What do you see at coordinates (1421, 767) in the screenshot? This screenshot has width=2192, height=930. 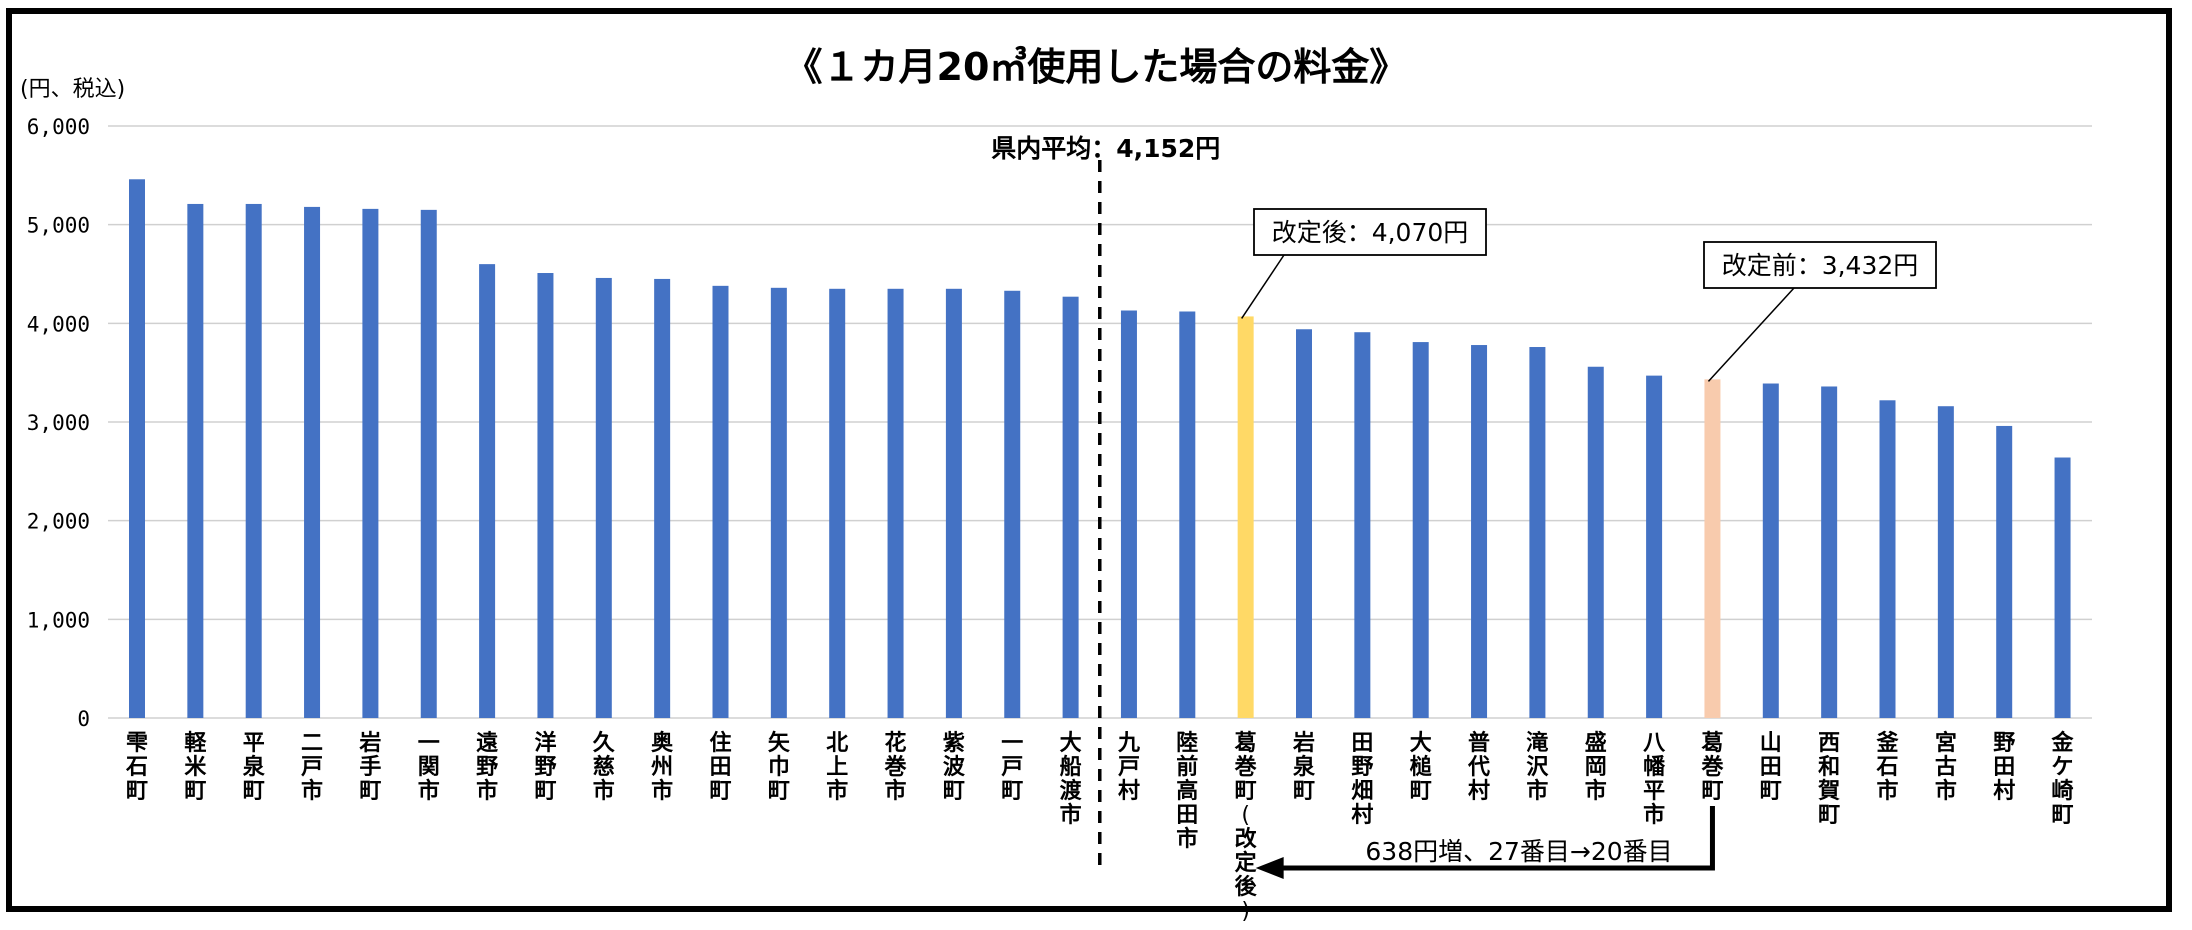 I see `x-tick-label: 大槌町` at bounding box center [1421, 767].